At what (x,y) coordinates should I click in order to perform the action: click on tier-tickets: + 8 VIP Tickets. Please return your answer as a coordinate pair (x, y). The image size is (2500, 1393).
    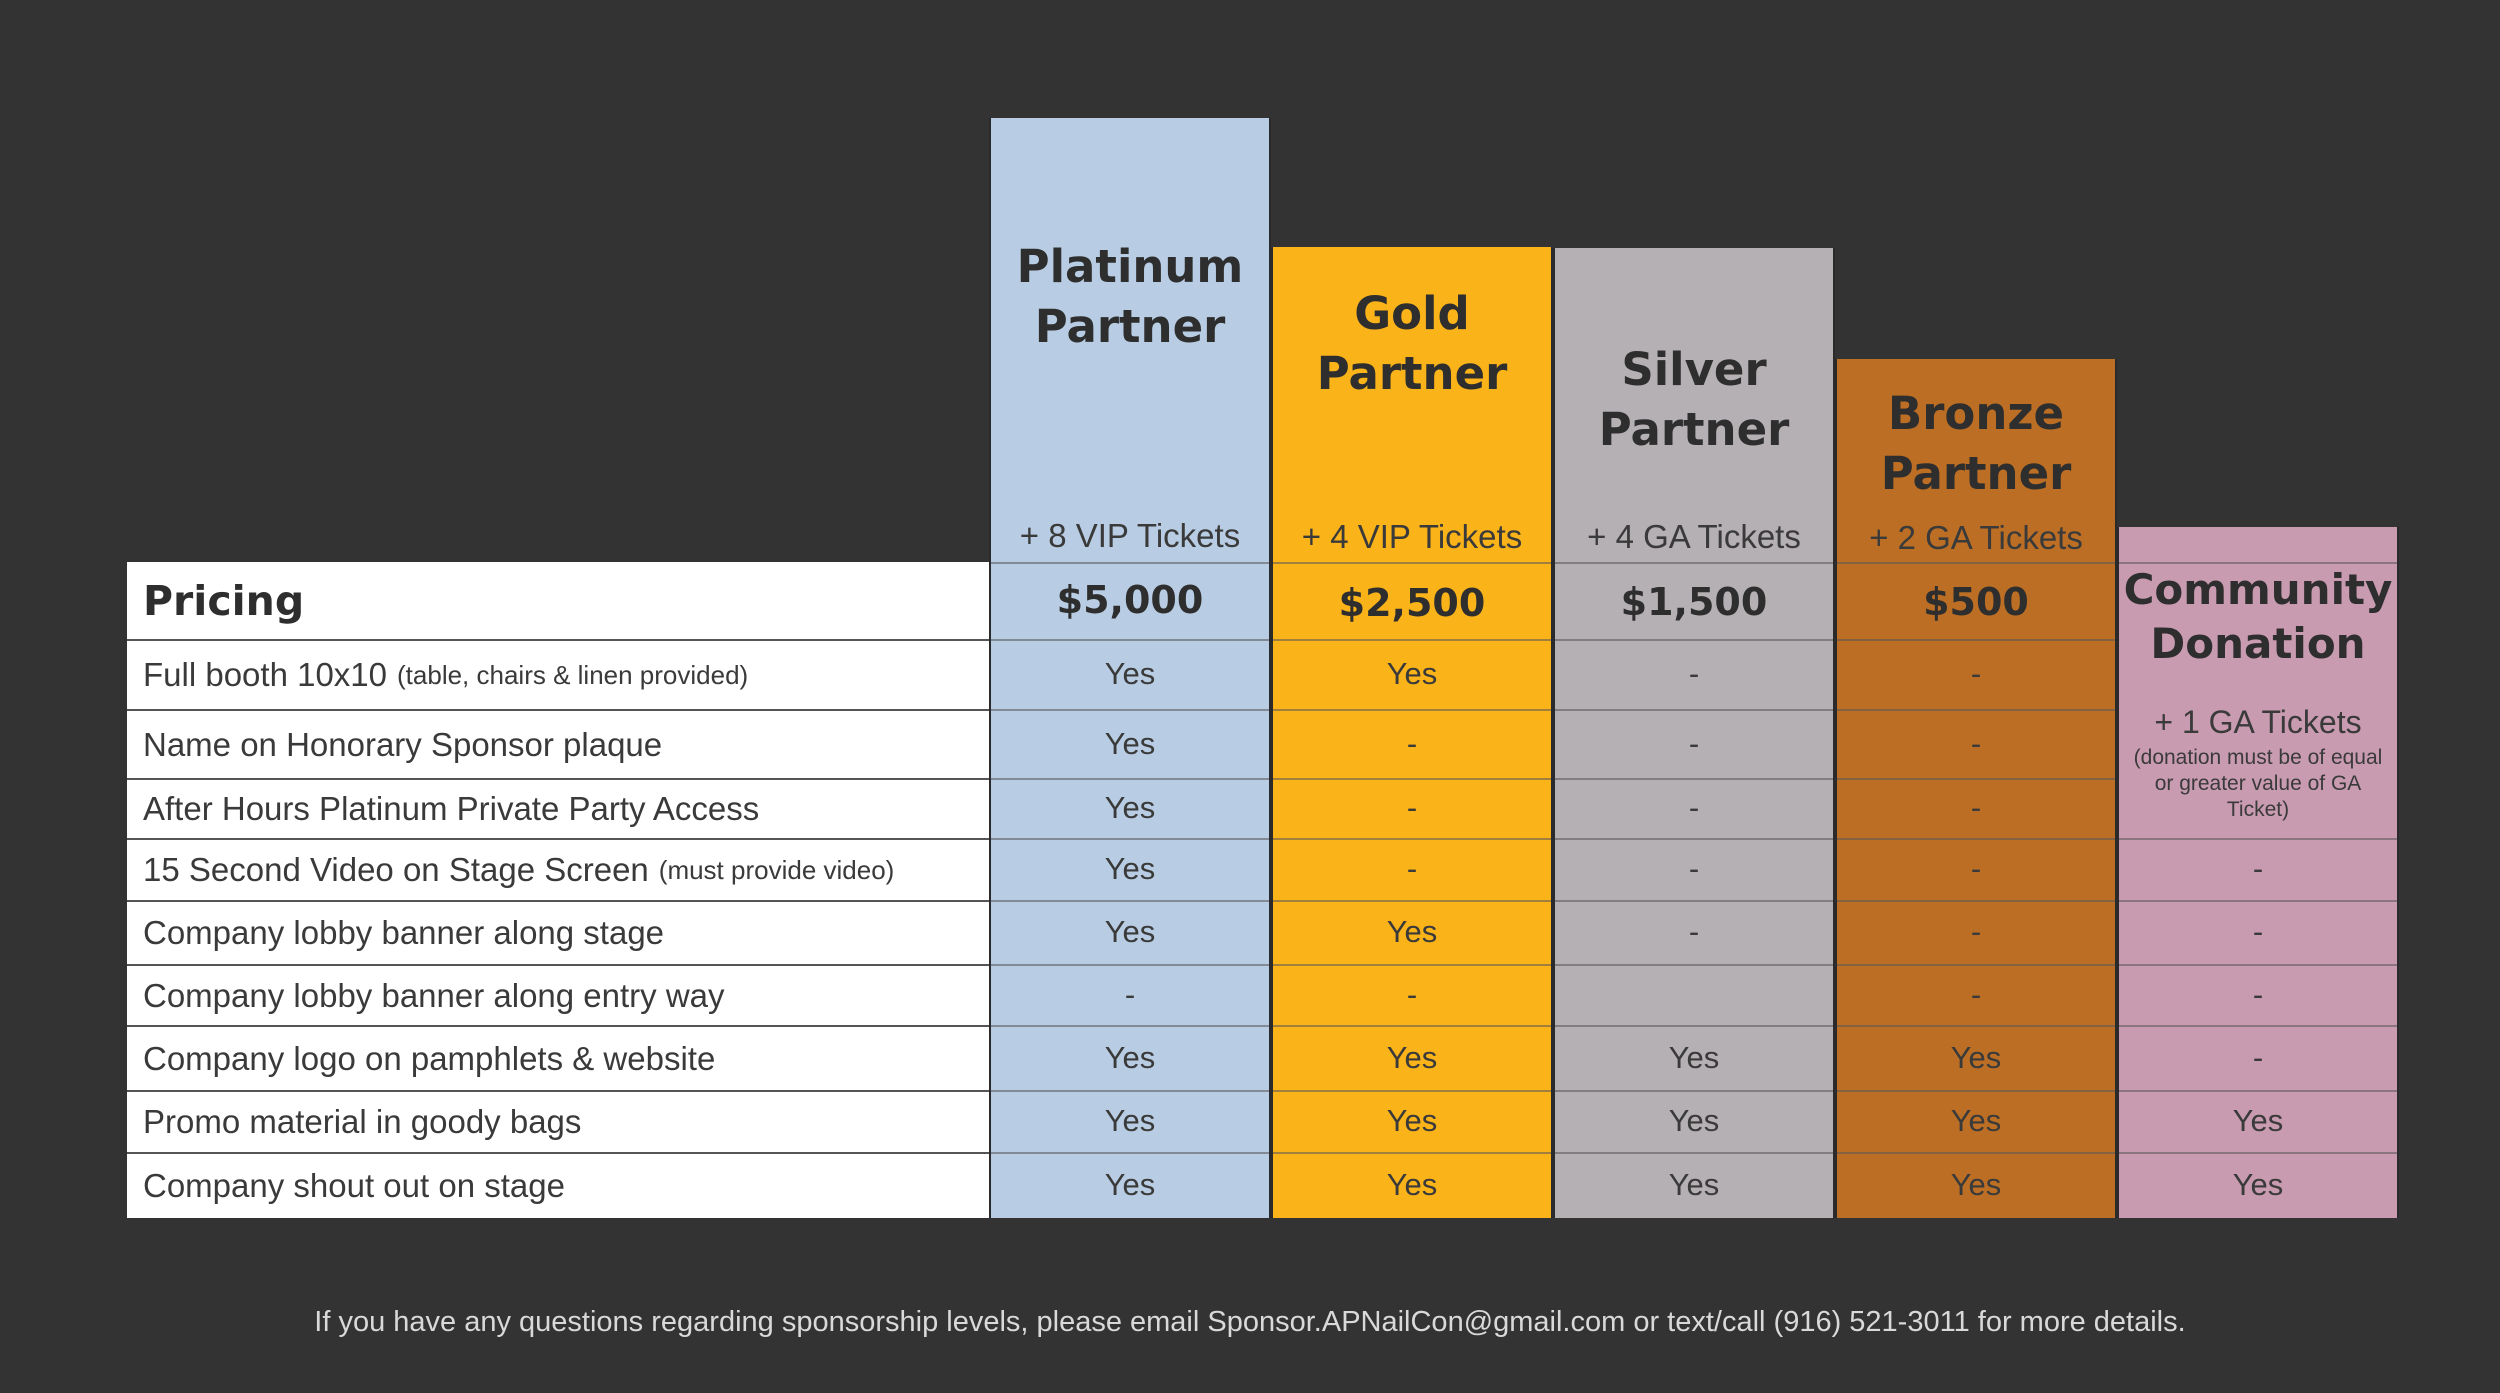
    Looking at the image, I should click on (1130, 535).